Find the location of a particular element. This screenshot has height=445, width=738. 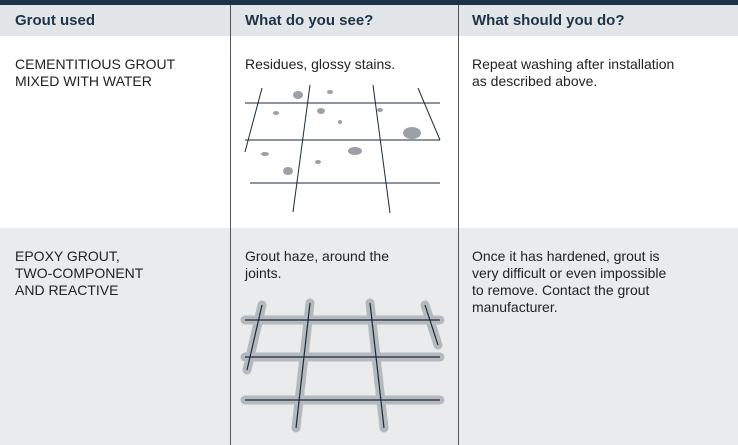

header-background is located at coordinates (369, 18).